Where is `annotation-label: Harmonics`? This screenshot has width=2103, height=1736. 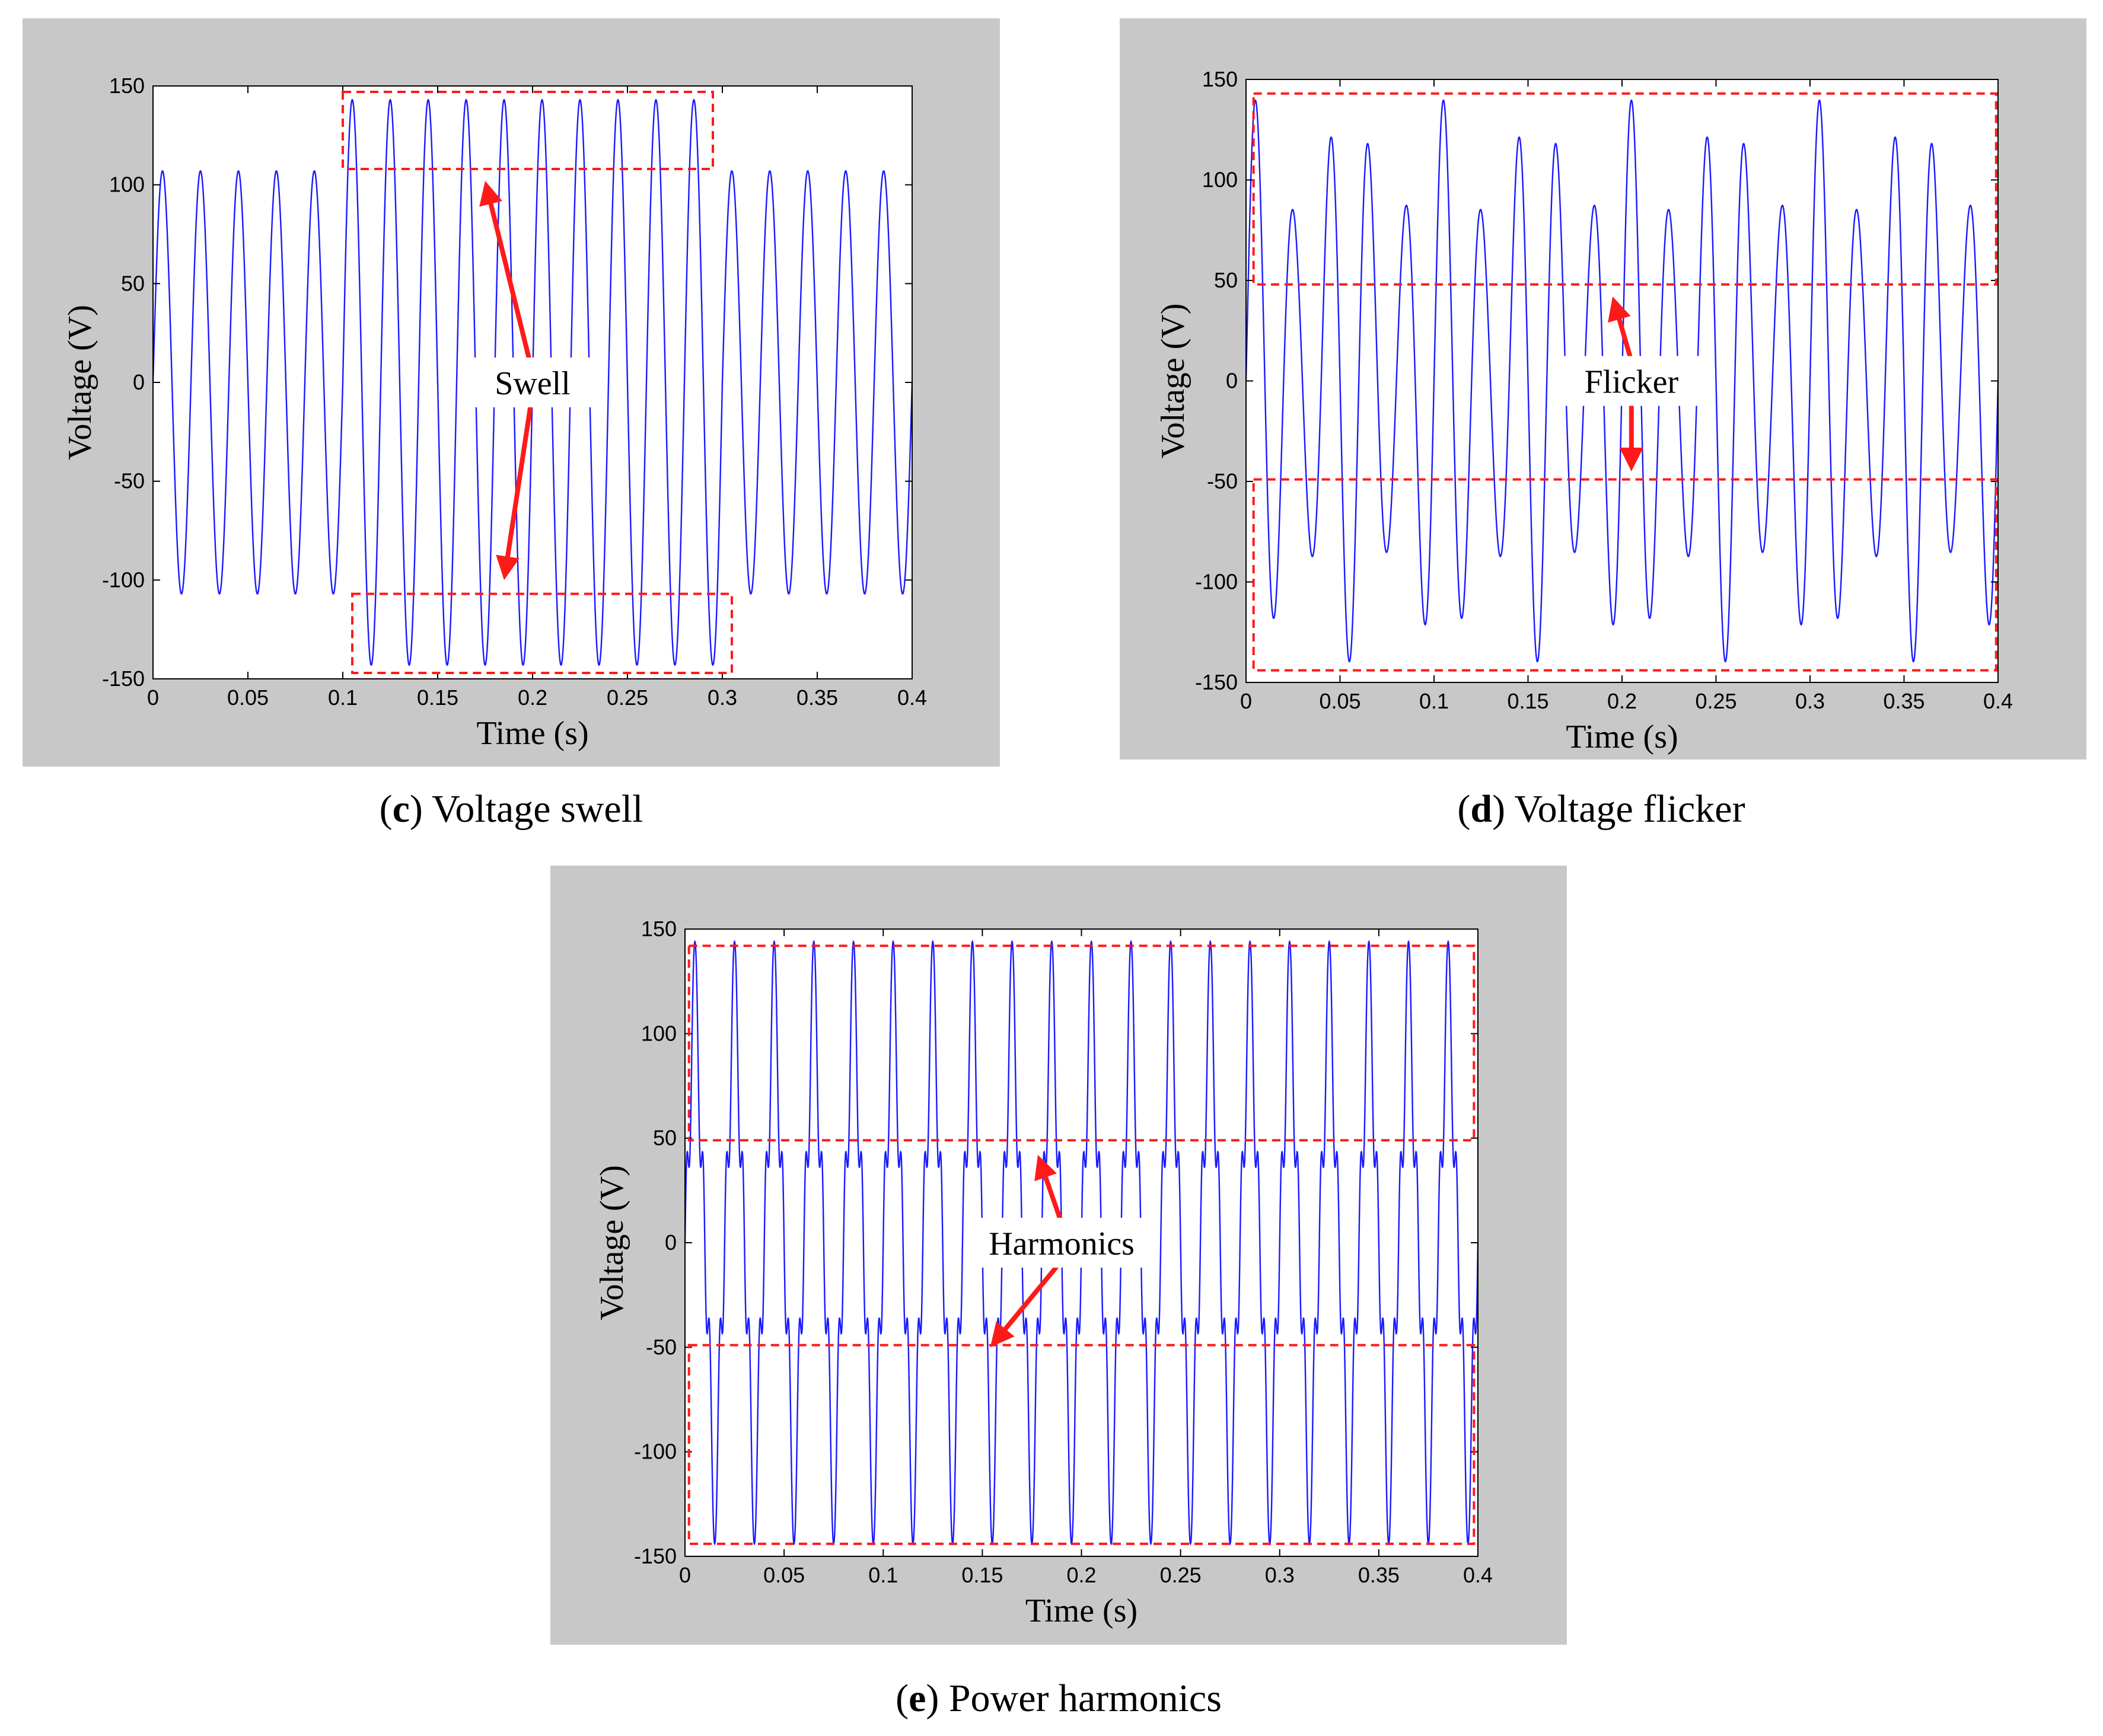 annotation-label: Harmonics is located at coordinates (1062, 1244).